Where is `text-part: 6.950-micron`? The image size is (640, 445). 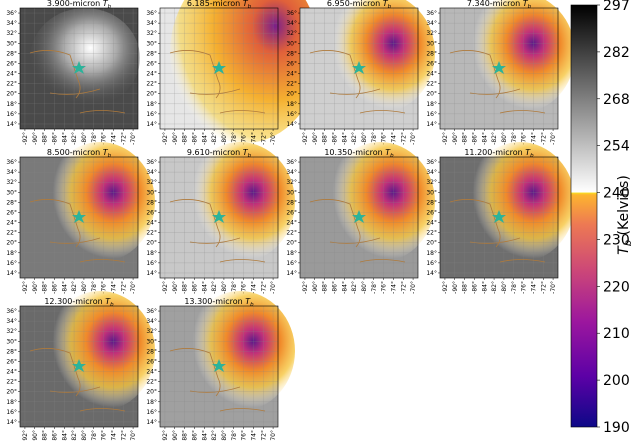
text-part: 6.950-micron is located at coordinates (353, 4).